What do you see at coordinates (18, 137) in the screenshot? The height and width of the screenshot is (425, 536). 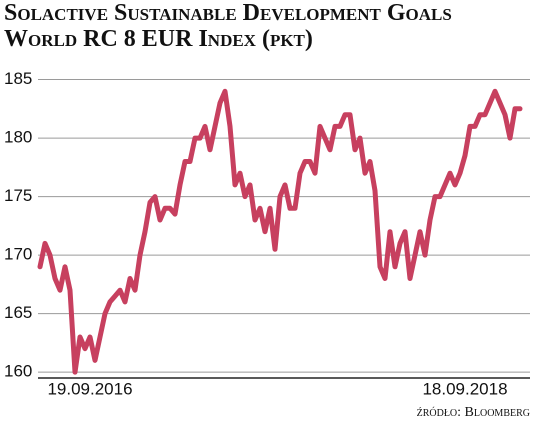 I see `y-tick-label: 180` at bounding box center [18, 137].